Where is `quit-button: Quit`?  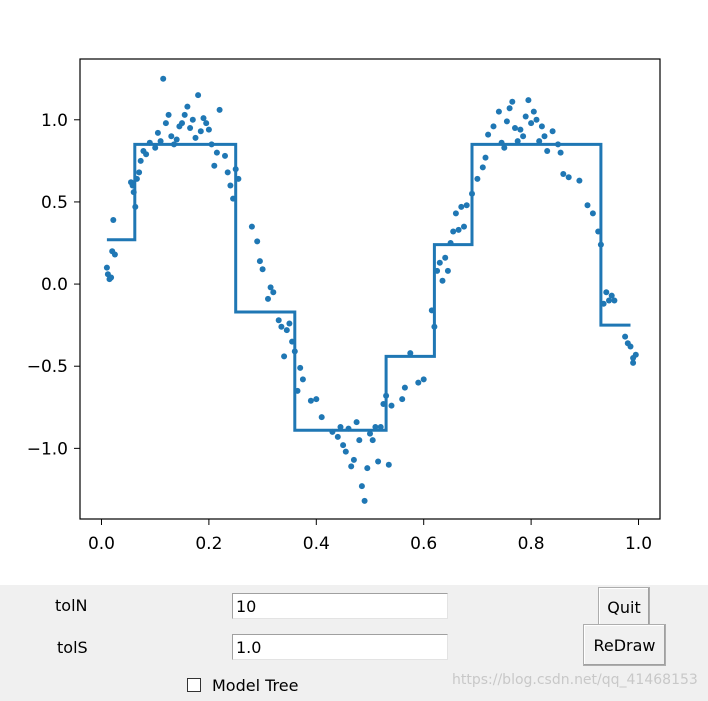 quit-button: Quit is located at coordinates (624, 607).